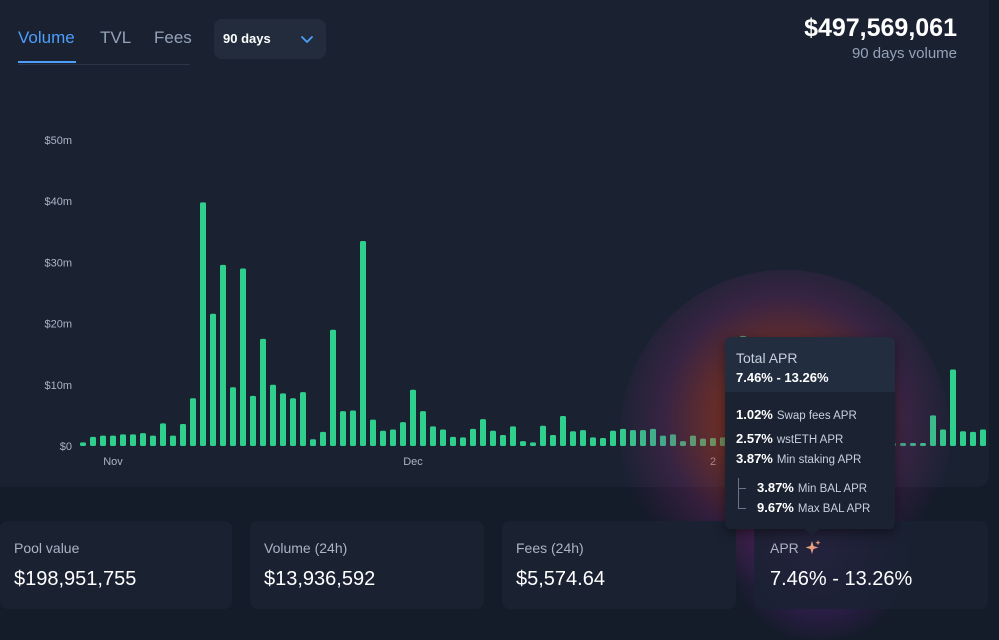  Describe the element at coordinates (46, 37) in the screenshot. I see `tab-volume: Volume` at that location.